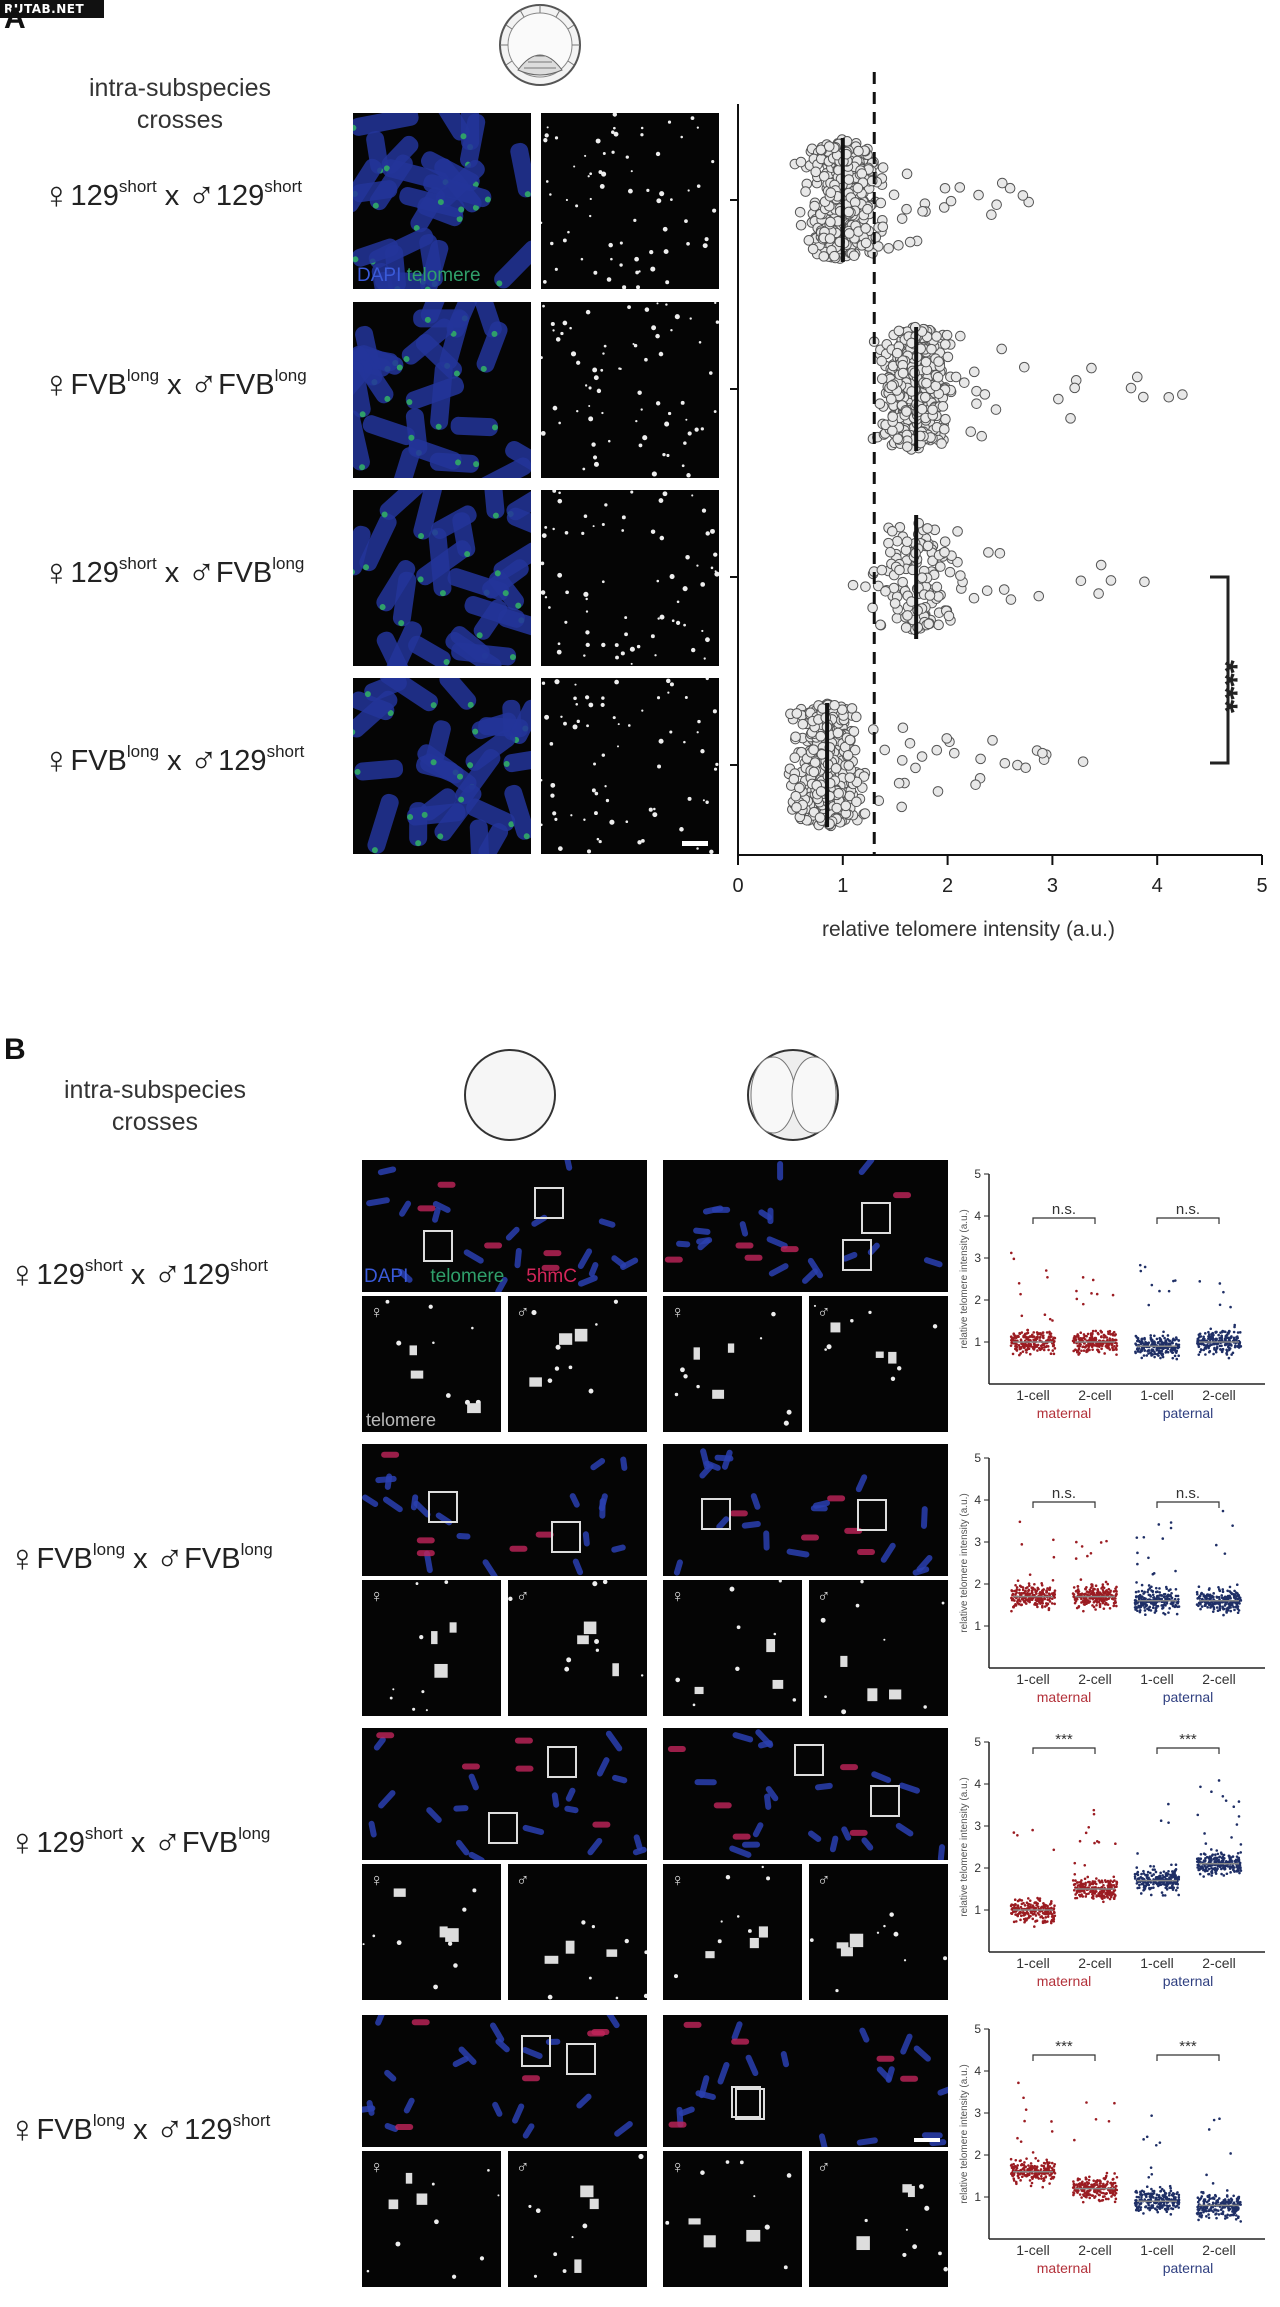 This screenshot has height=2307, width=1280. What do you see at coordinates (1188, 1493) in the screenshot?
I see `paternal-sig-label: n.s.` at bounding box center [1188, 1493].